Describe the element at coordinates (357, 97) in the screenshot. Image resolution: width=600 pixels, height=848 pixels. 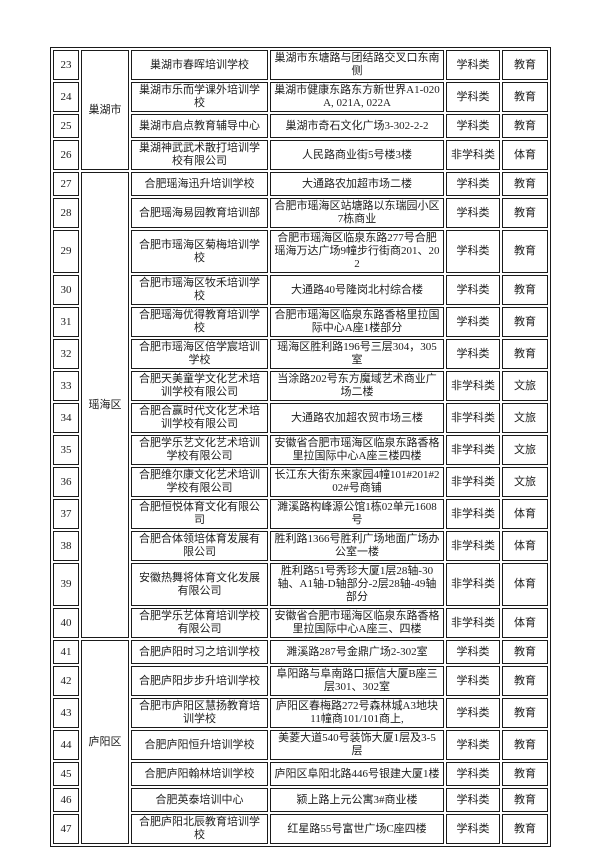
I see `address-cell: 巢湖市健康东路东方新世界A1-020A, 021A, 022A` at that location.